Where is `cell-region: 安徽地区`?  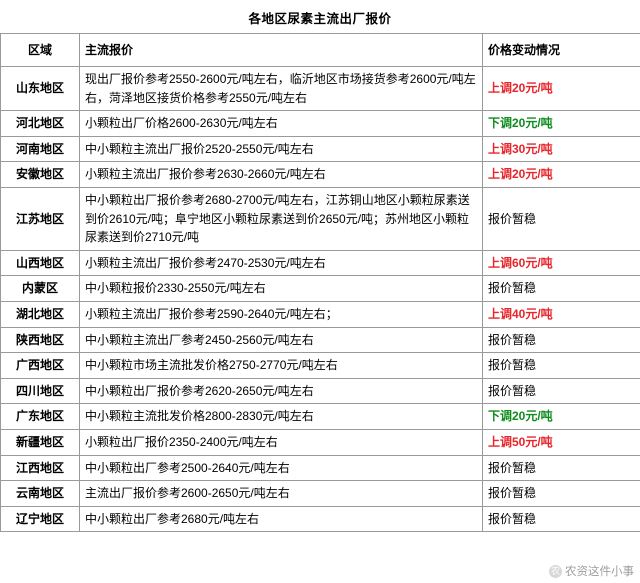 cell-region: 安徽地区 is located at coordinates (40, 174).